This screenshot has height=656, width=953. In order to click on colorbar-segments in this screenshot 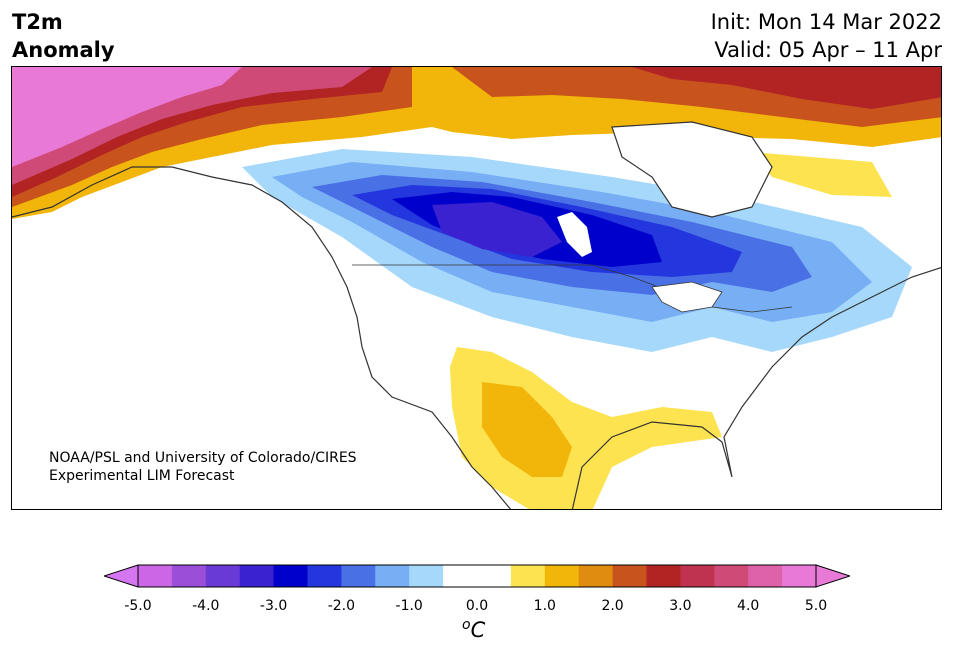, I will do `click(477, 576)`.